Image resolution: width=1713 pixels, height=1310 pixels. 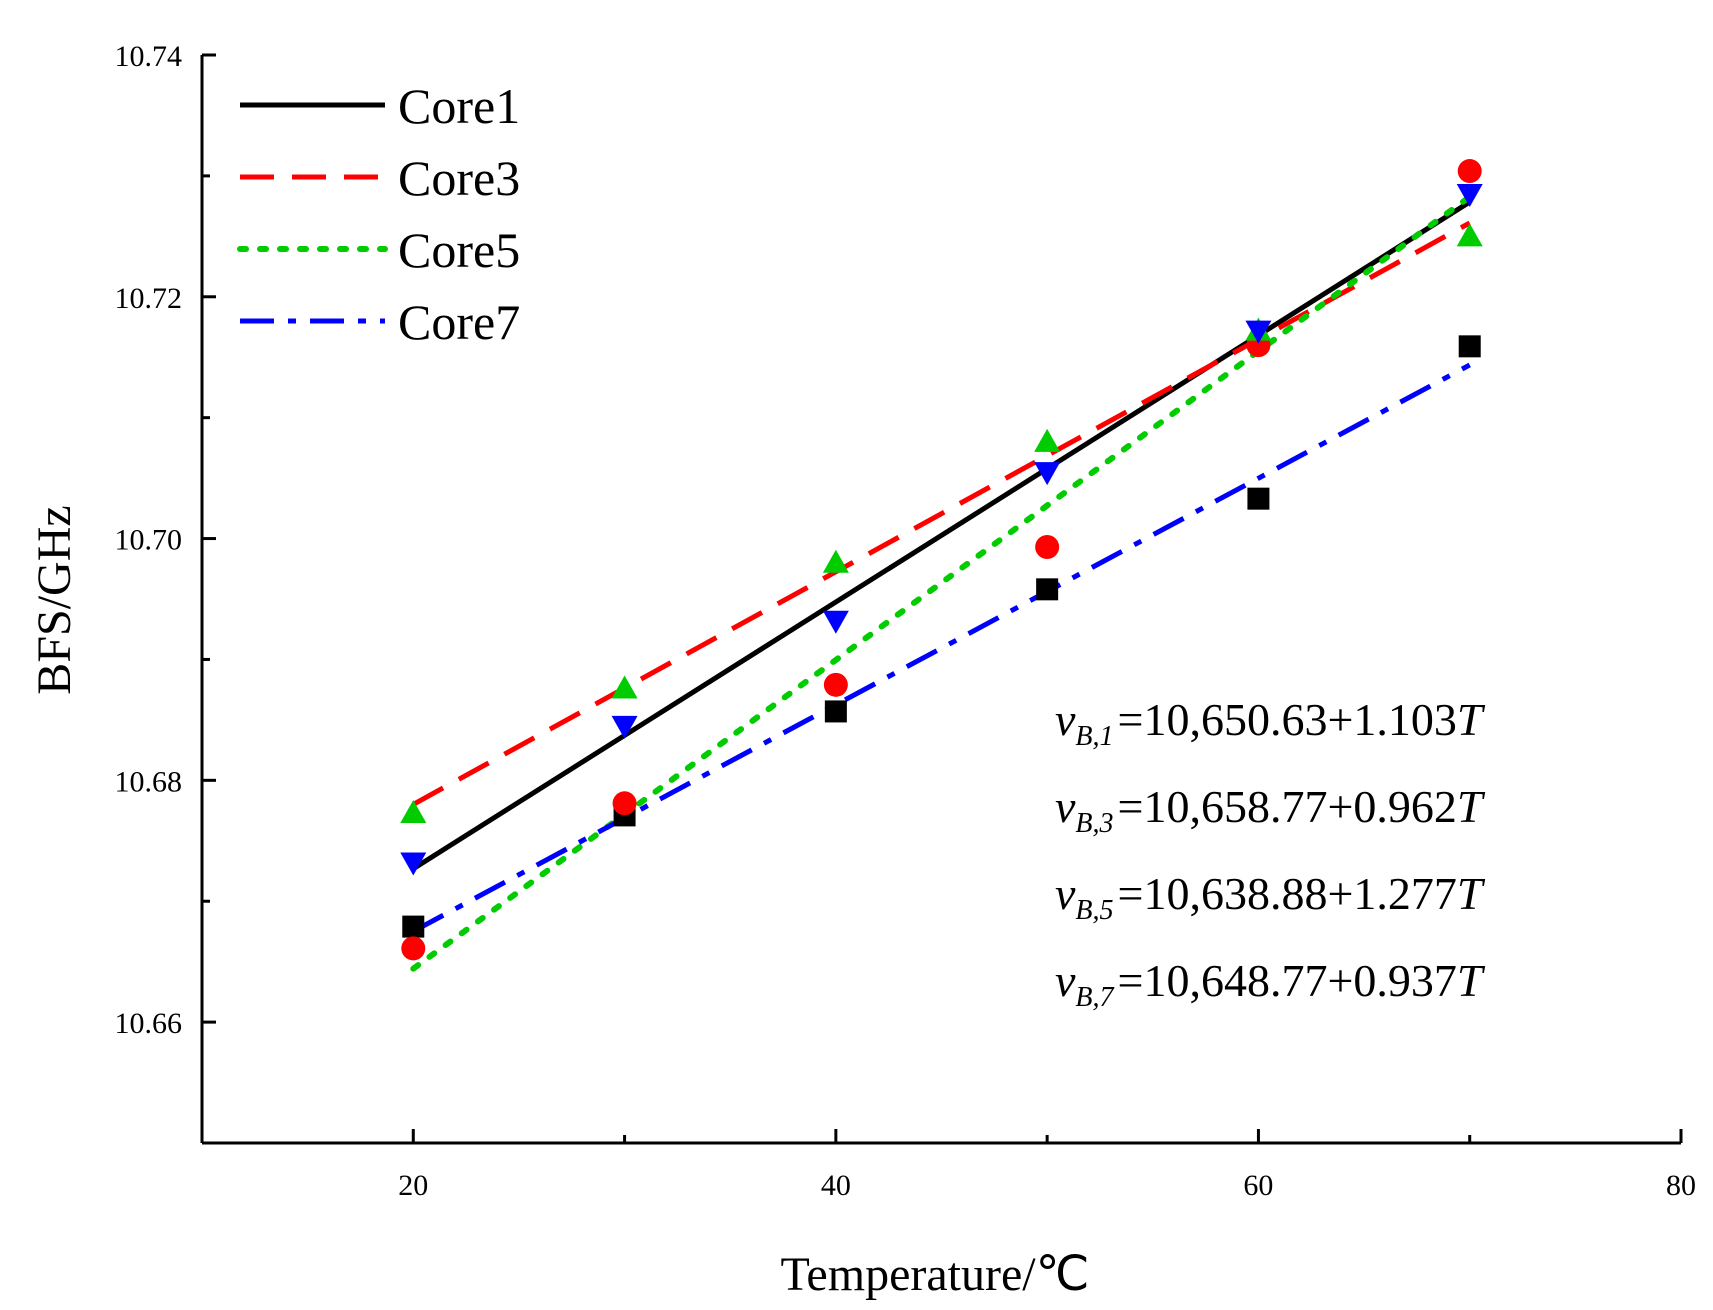 I want to click on y-axis-title: BFS/GHz, so click(x=54, y=599).